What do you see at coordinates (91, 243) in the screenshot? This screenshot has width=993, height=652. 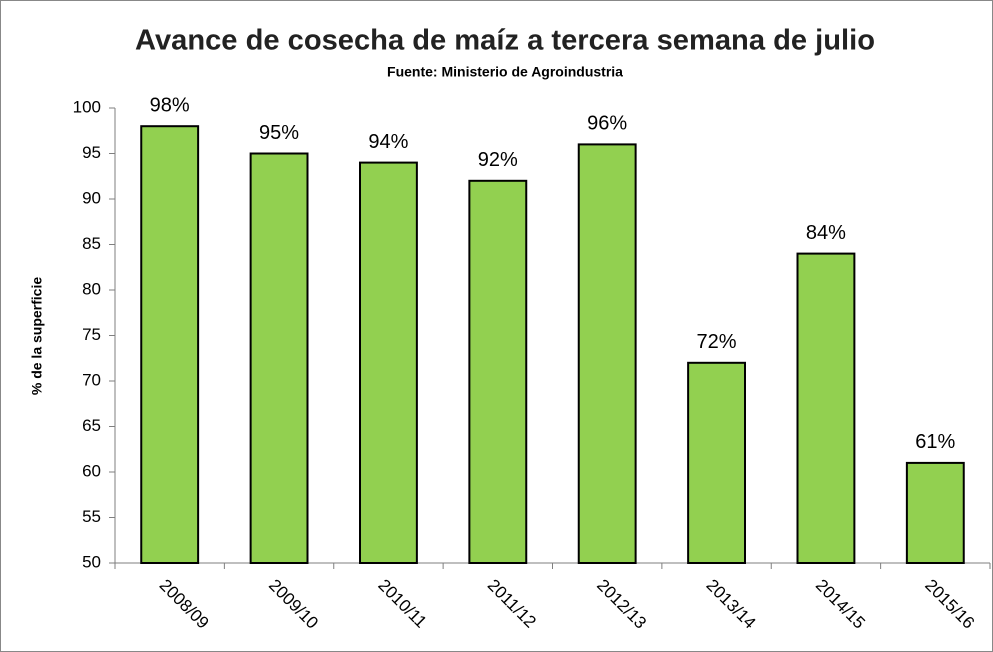 I see `y-tick-label: 85` at bounding box center [91, 243].